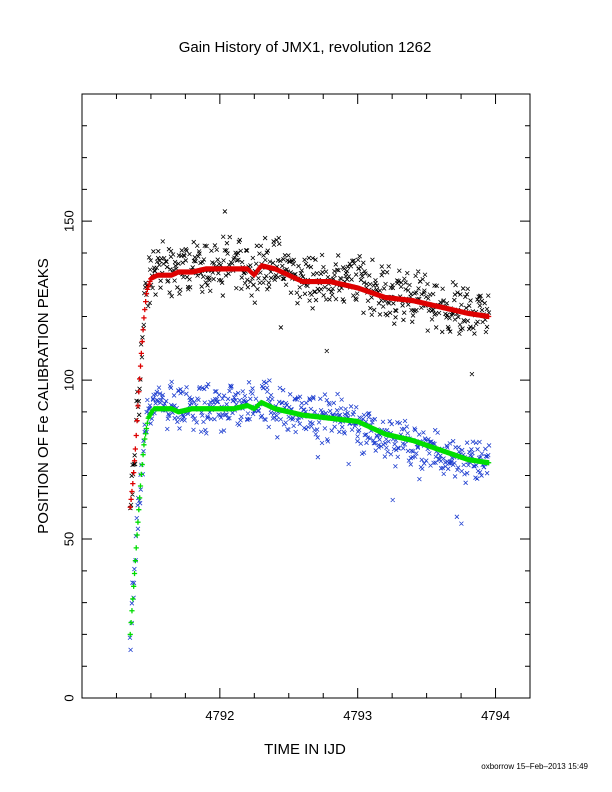 This screenshot has width=612, height=792. What do you see at coordinates (43, 396) in the screenshot?
I see `y-axis-label: POSITION OF Fe CALIBRATION PEAKS` at bounding box center [43, 396].